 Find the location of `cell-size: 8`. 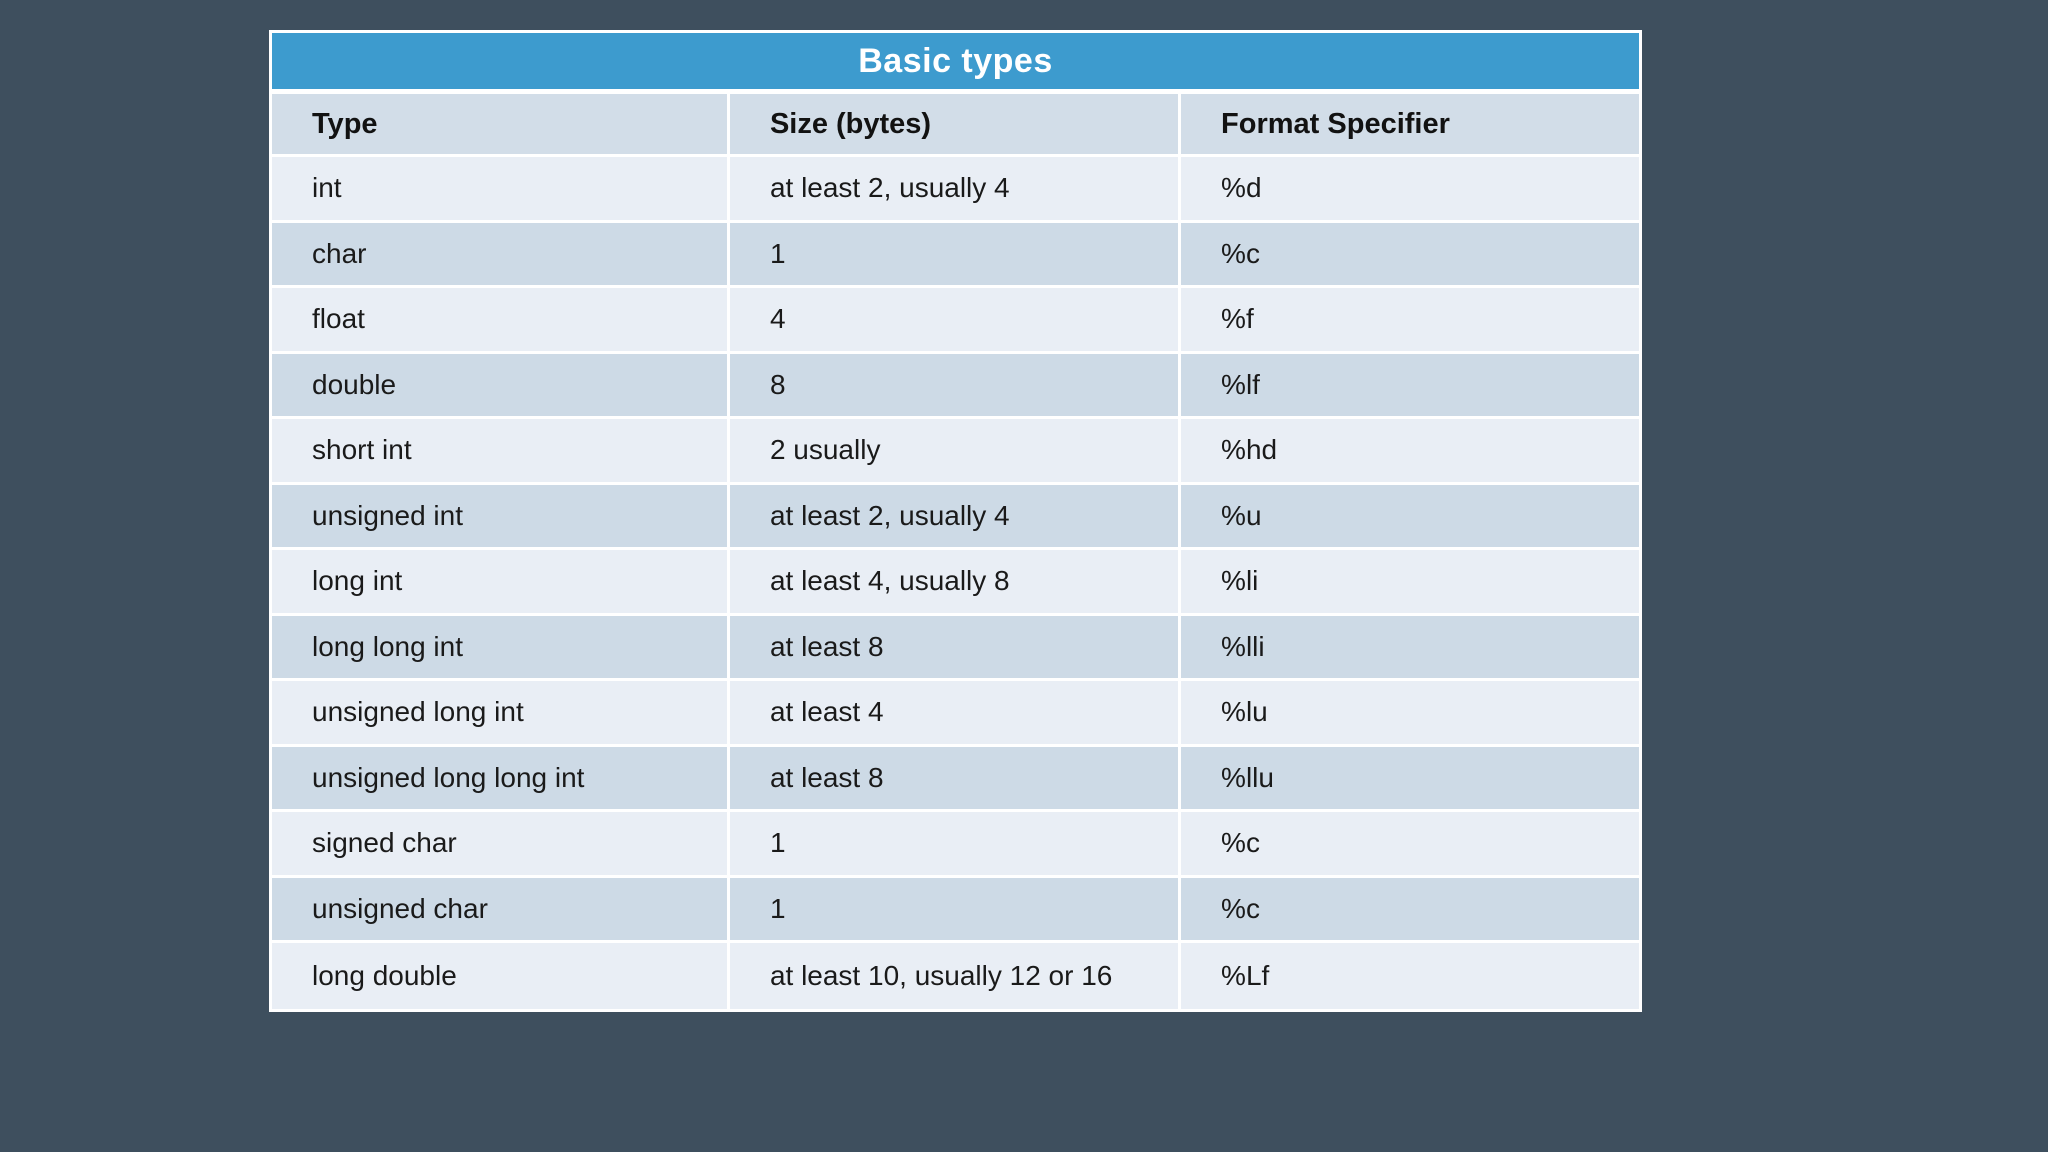

cell-size: 8 is located at coordinates (955, 386).